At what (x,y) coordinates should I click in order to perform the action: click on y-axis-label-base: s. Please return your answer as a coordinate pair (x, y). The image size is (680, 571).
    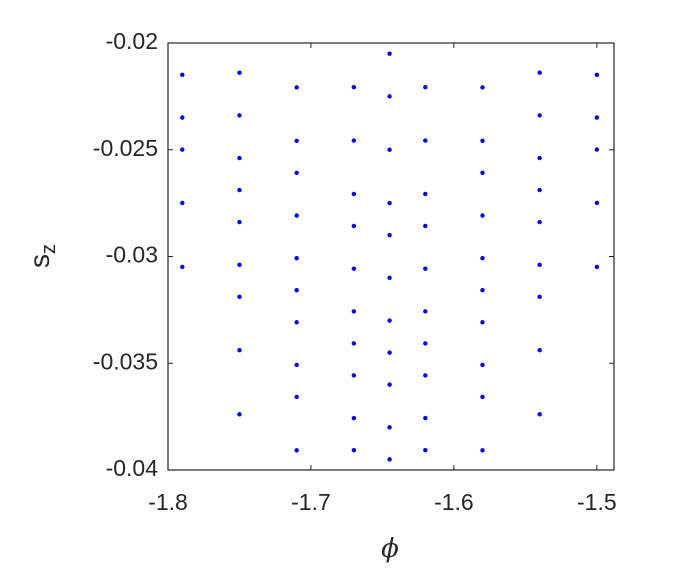
    Looking at the image, I should click on (39, 261).